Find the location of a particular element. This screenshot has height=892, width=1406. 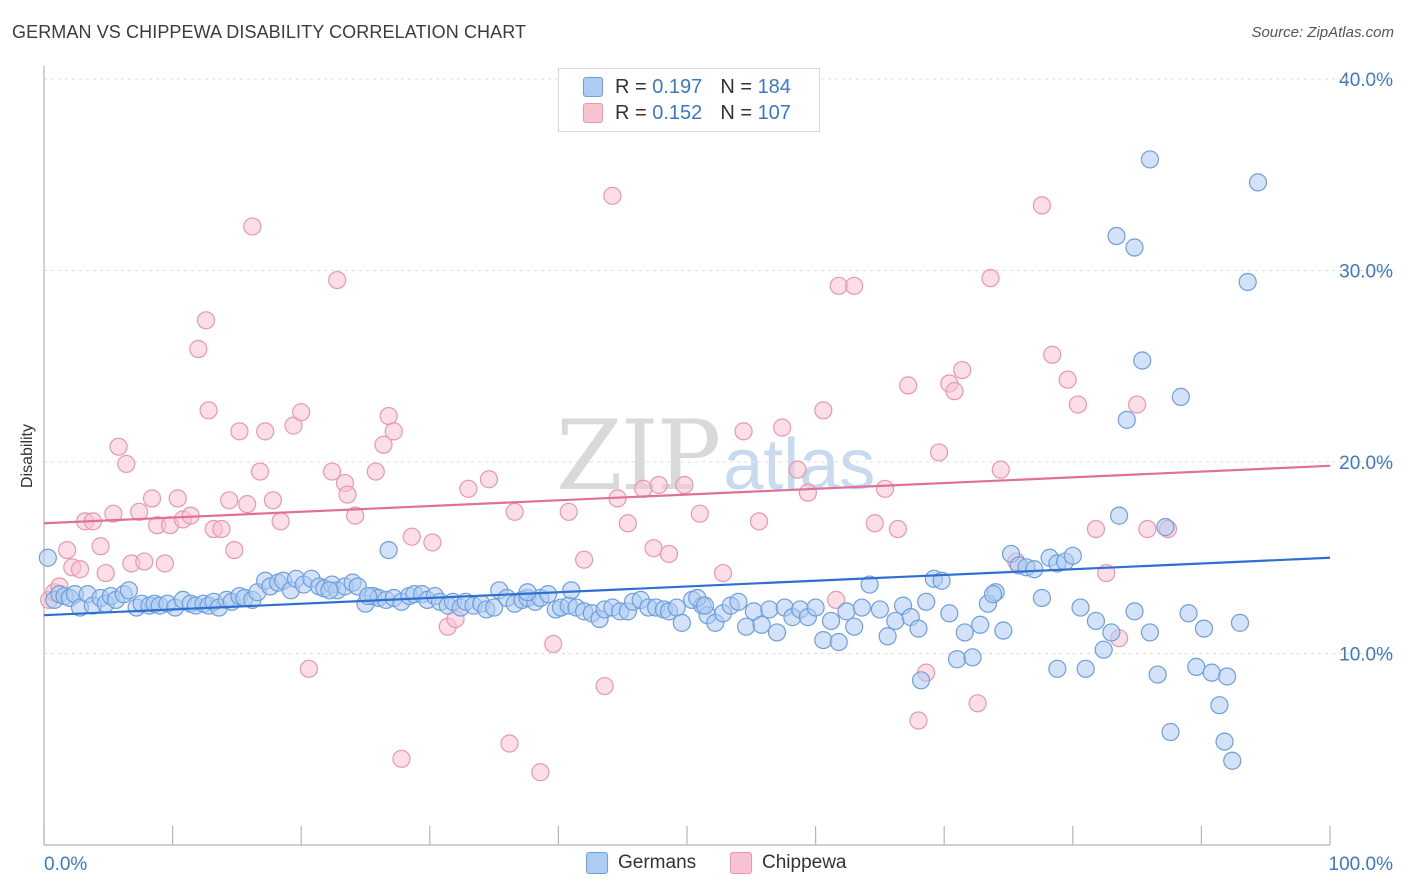

chippewa-trend-line is located at coordinates (687, 494).